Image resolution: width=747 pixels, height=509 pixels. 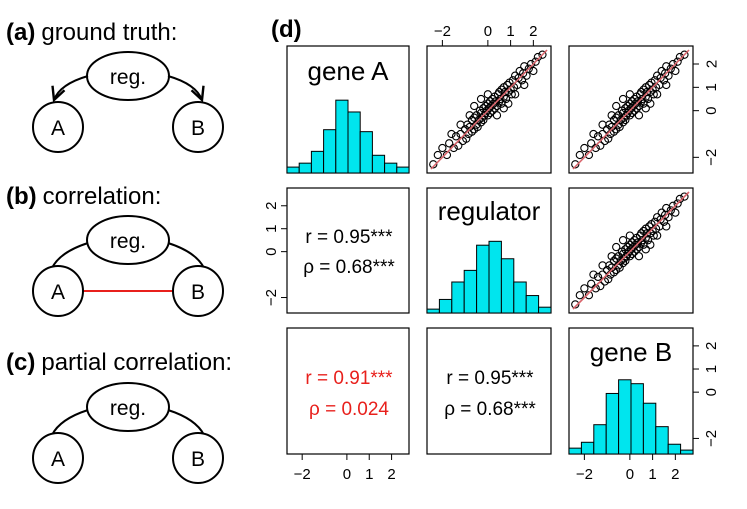 What do you see at coordinates (349, 409) in the screenshot?
I see `stat-rho-partial: ρ = 0.024` at bounding box center [349, 409].